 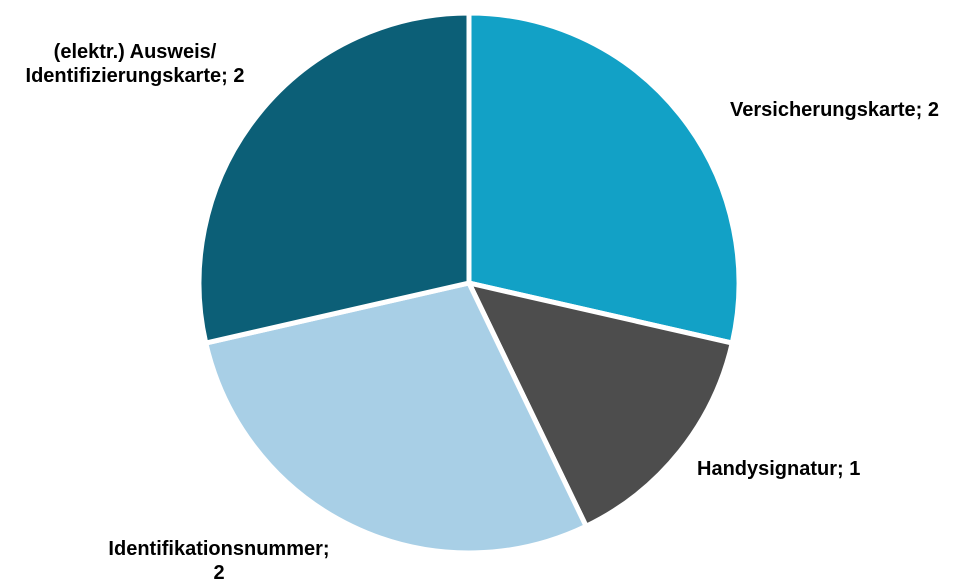 I want to click on slice-label-versicherungskarte: Versicherungskarte; 2, so click(x=834, y=110).